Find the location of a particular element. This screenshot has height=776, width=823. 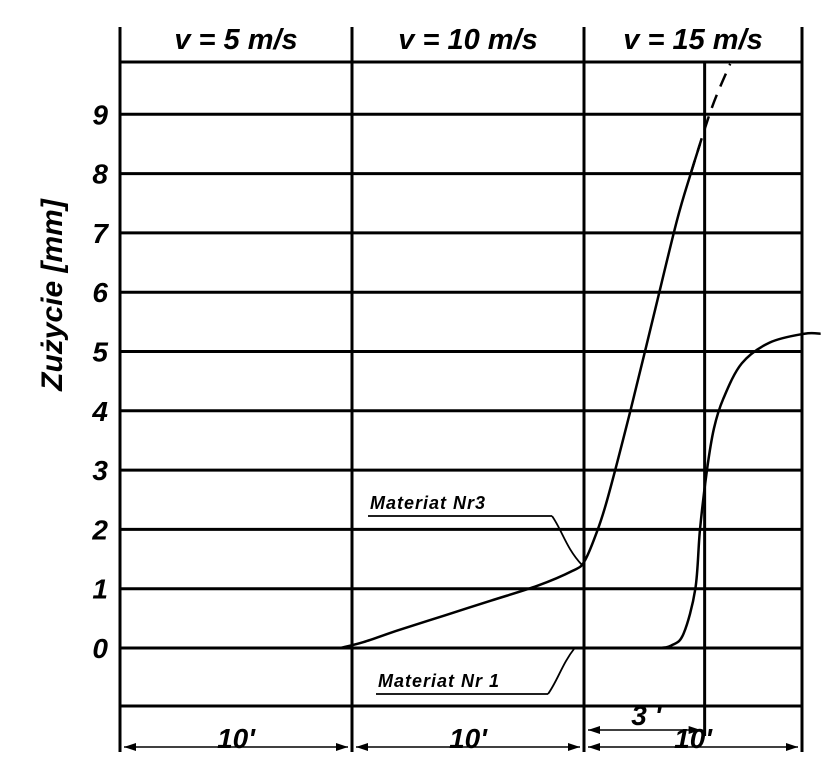

y-tick-label: 5 is located at coordinates (100, 352).